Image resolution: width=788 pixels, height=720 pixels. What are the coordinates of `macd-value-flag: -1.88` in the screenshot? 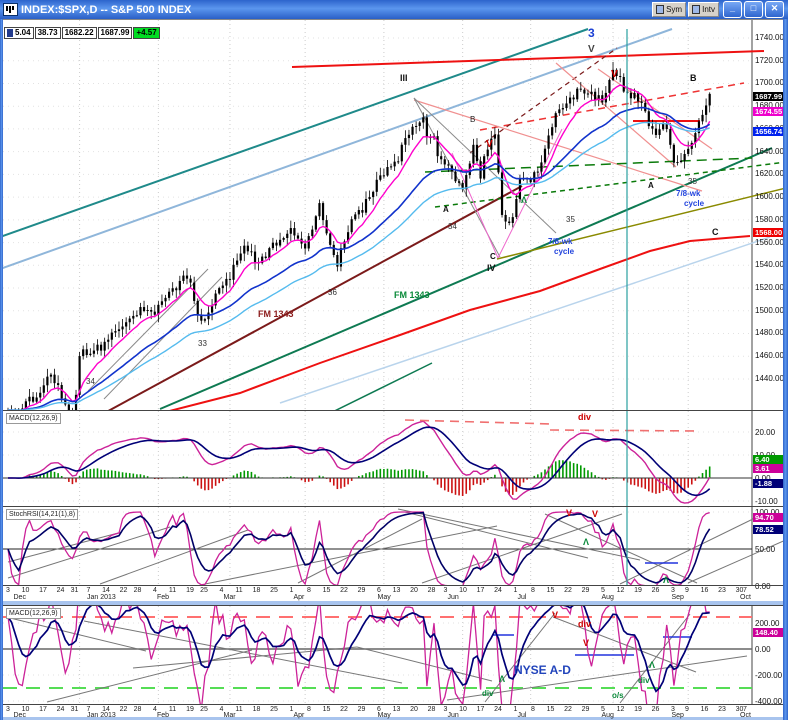 It's located at (769, 483).